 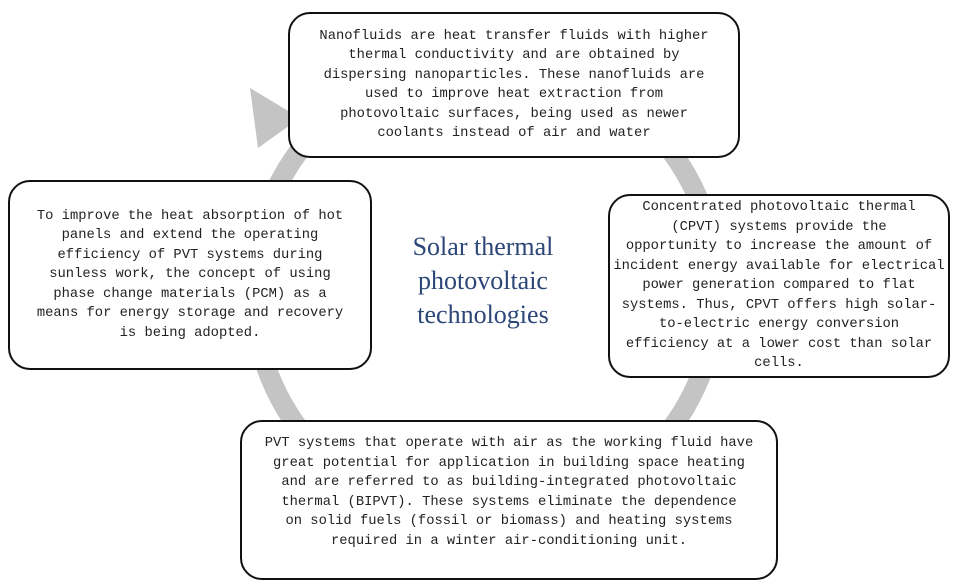 What do you see at coordinates (190, 333) in the screenshot?
I see `node-text-line: is being adopted.` at bounding box center [190, 333].